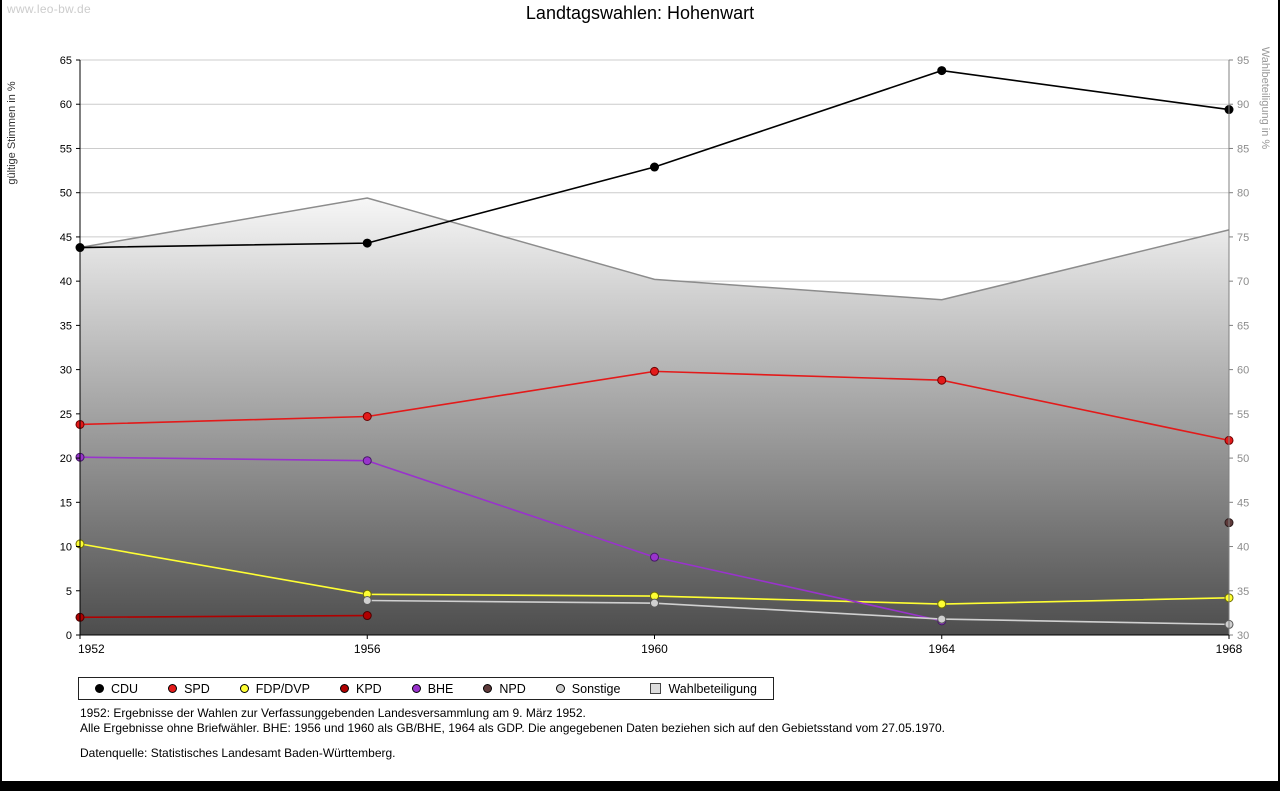  What do you see at coordinates (1243, 105) in the screenshot?
I see `right-tick-label: 90` at bounding box center [1243, 105].